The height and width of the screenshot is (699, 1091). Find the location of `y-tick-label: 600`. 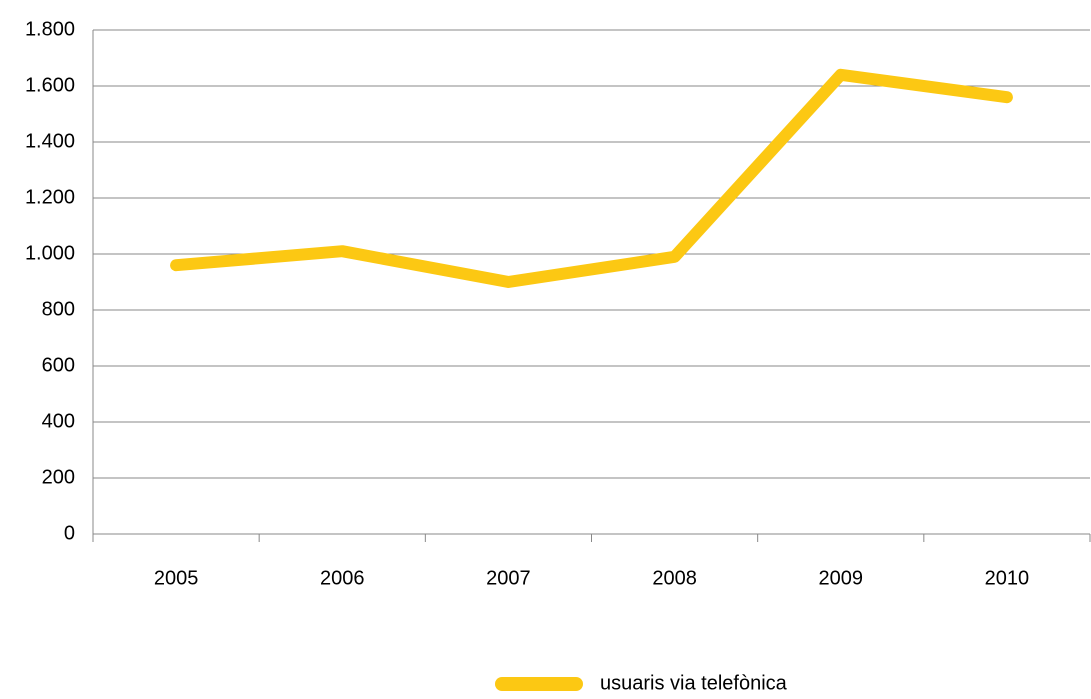

y-tick-label: 600 is located at coordinates (58, 365).